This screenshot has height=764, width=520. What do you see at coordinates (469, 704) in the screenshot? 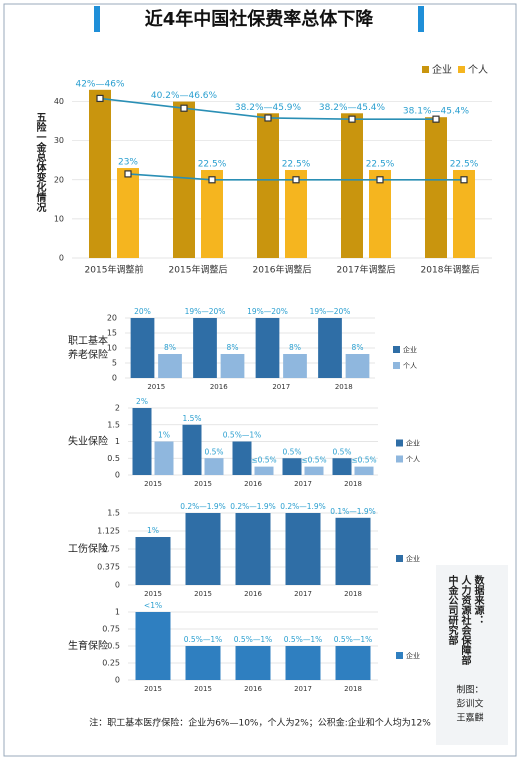
I see `credit-text: 彭训文` at bounding box center [469, 704].